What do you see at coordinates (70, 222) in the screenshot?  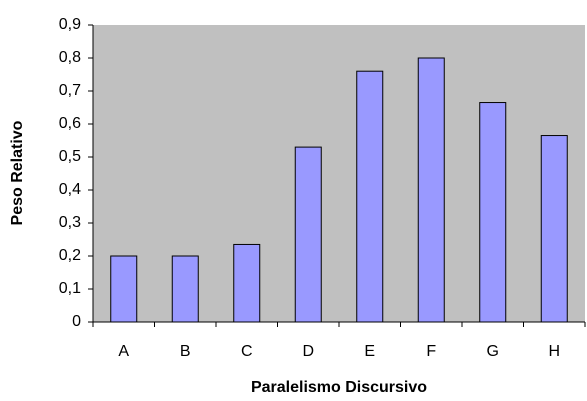 I see `y-tick-label: 0,3` at bounding box center [70, 222].